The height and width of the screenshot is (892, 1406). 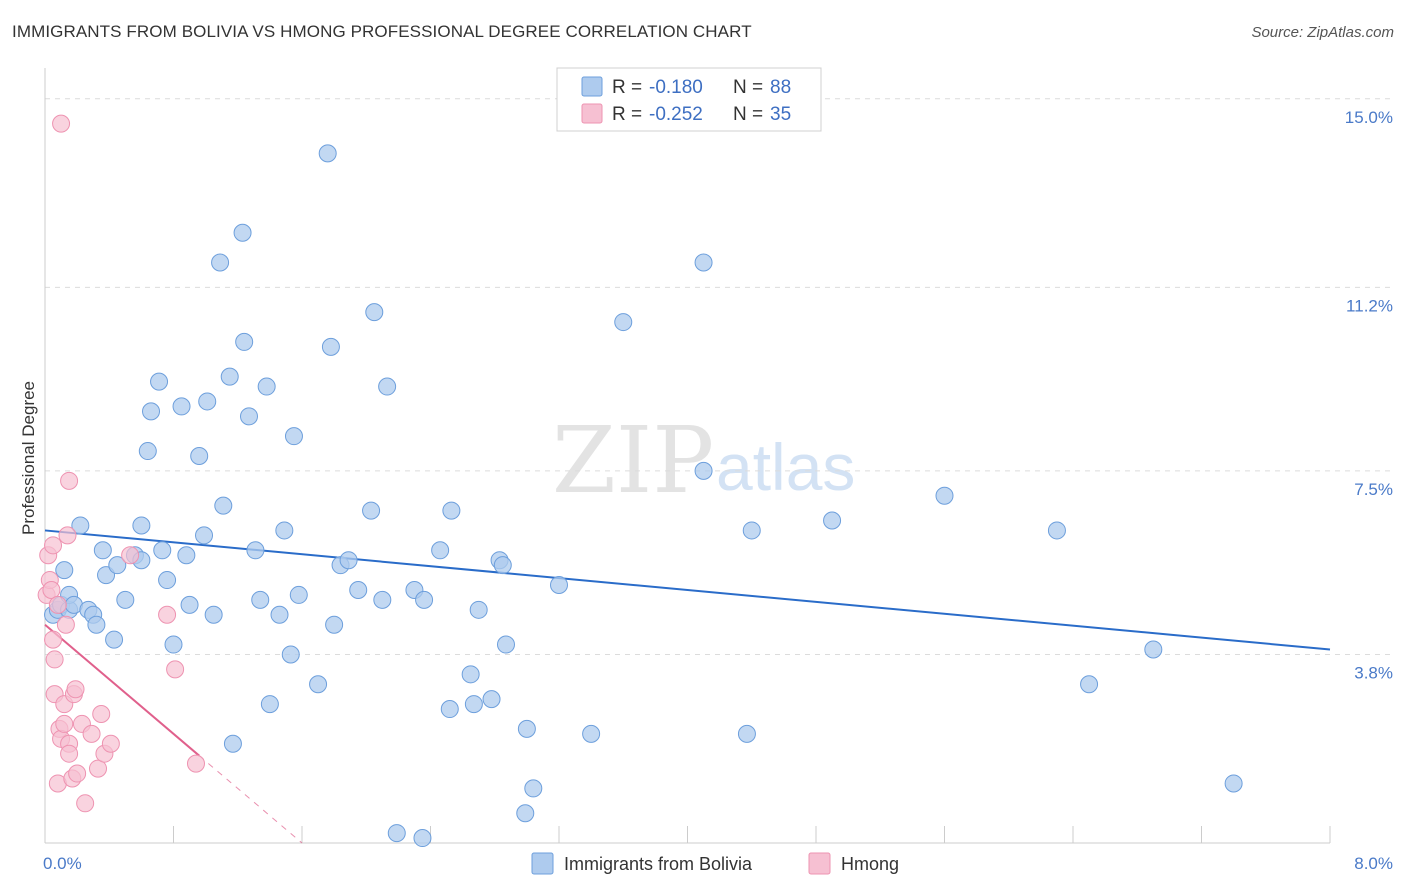 I want to click on legend-r-value-hmong: -0.252, so click(x=676, y=114).